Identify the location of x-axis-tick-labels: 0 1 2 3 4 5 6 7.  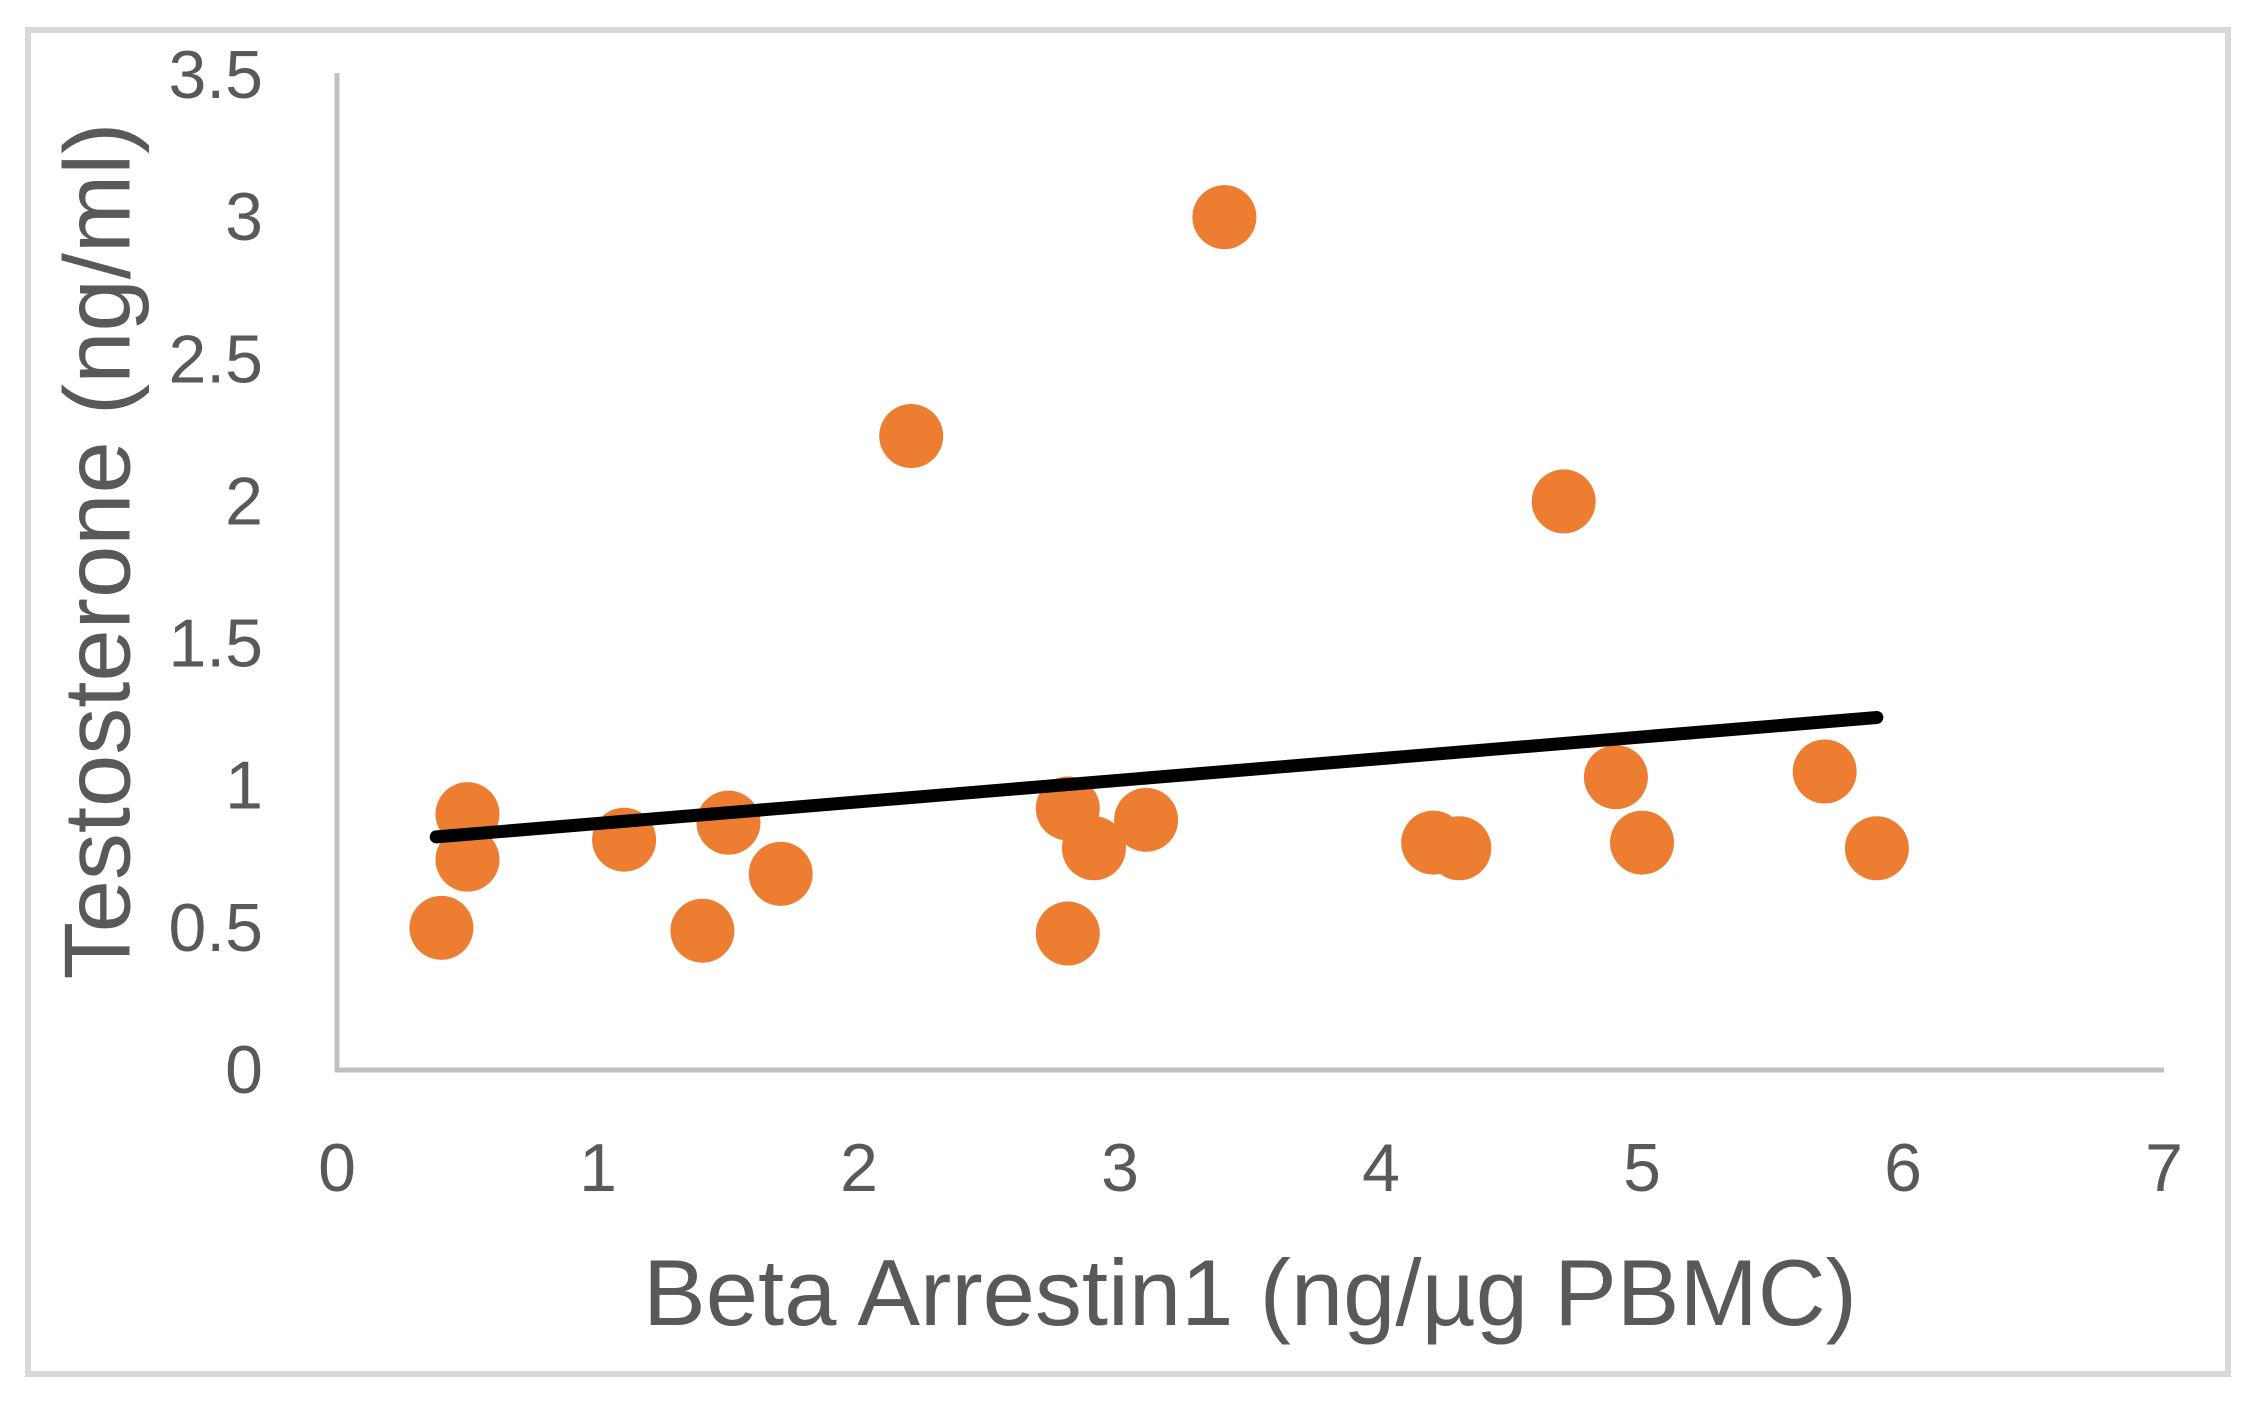
(1250, 1168).